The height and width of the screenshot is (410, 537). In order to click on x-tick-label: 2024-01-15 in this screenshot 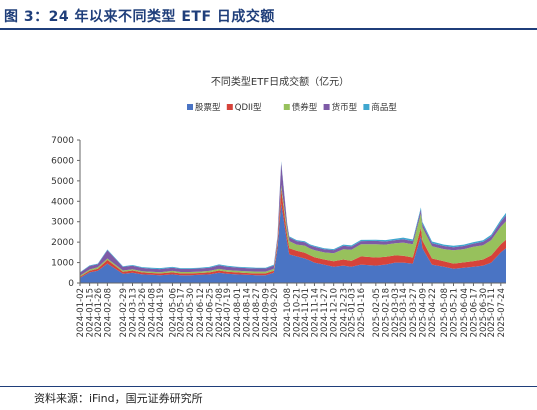, I will do `click(91, 312)`.